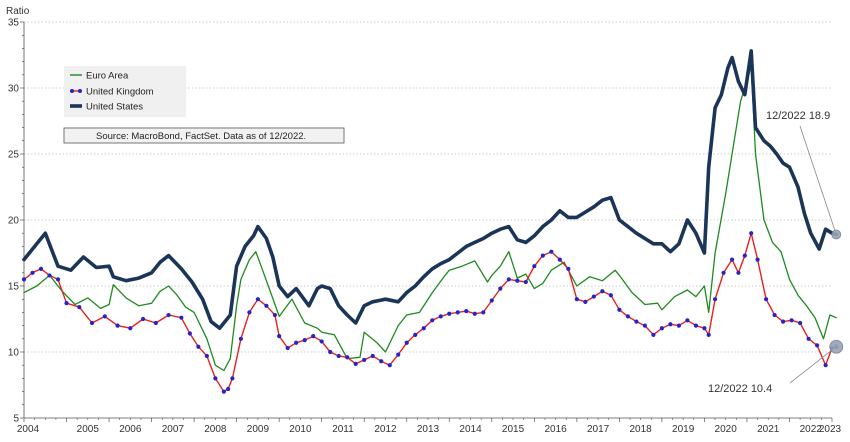 This screenshot has width=850, height=442. Describe the element at coordinates (72, 91) in the screenshot. I see `legend-swatch-marker` at that location.